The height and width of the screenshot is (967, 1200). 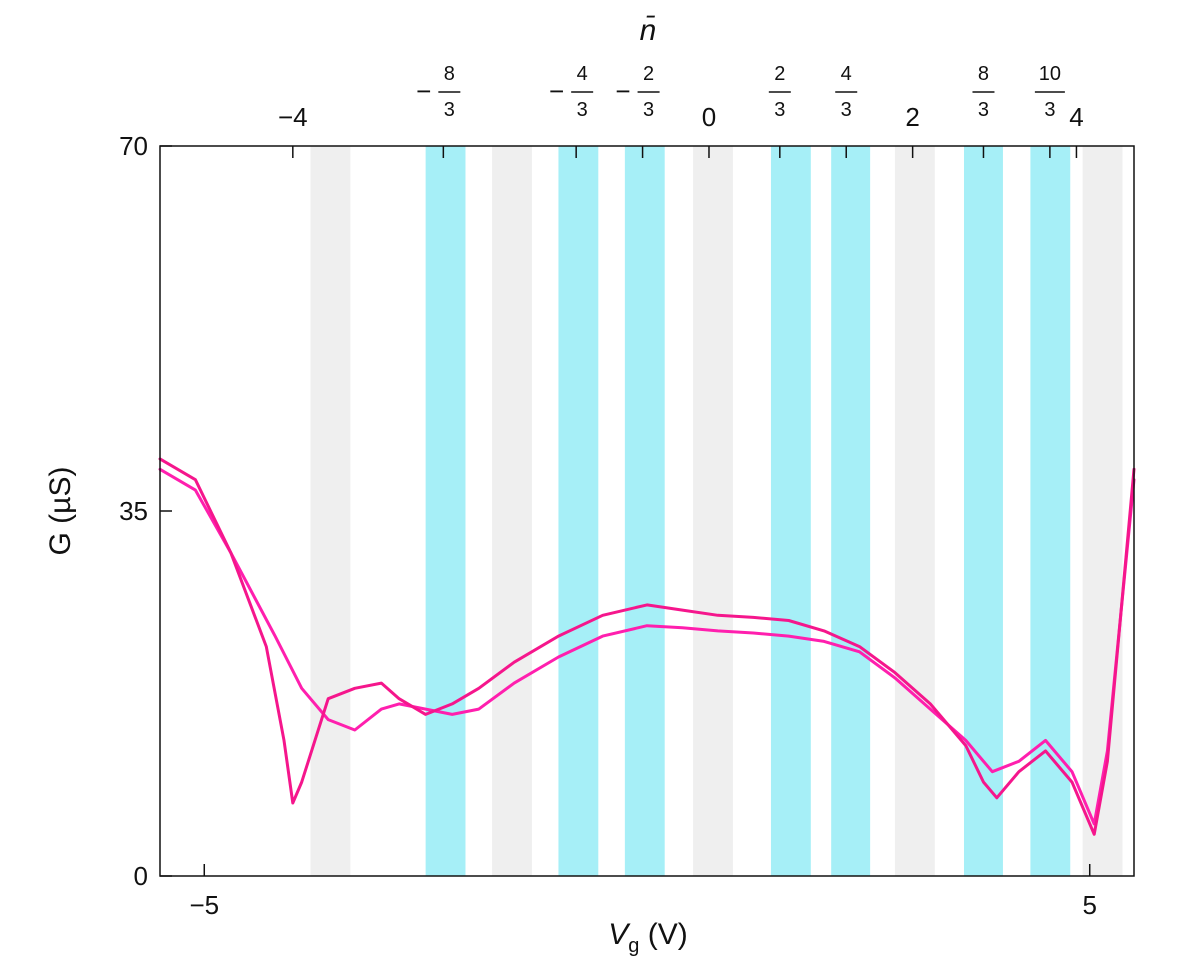 I want to click on top-tick-numerator-9: 10, so click(x=1050, y=74).